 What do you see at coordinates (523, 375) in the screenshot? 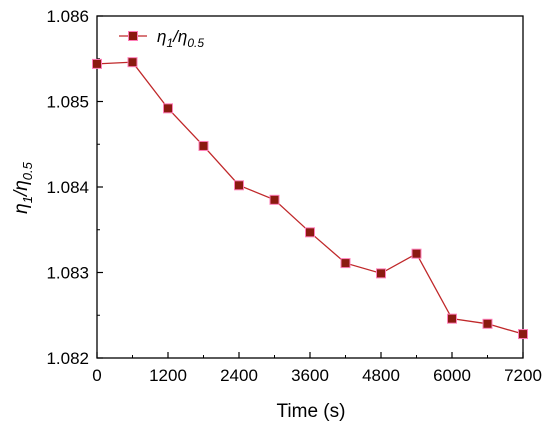
I see `x-tick-label: 7200` at bounding box center [523, 375].